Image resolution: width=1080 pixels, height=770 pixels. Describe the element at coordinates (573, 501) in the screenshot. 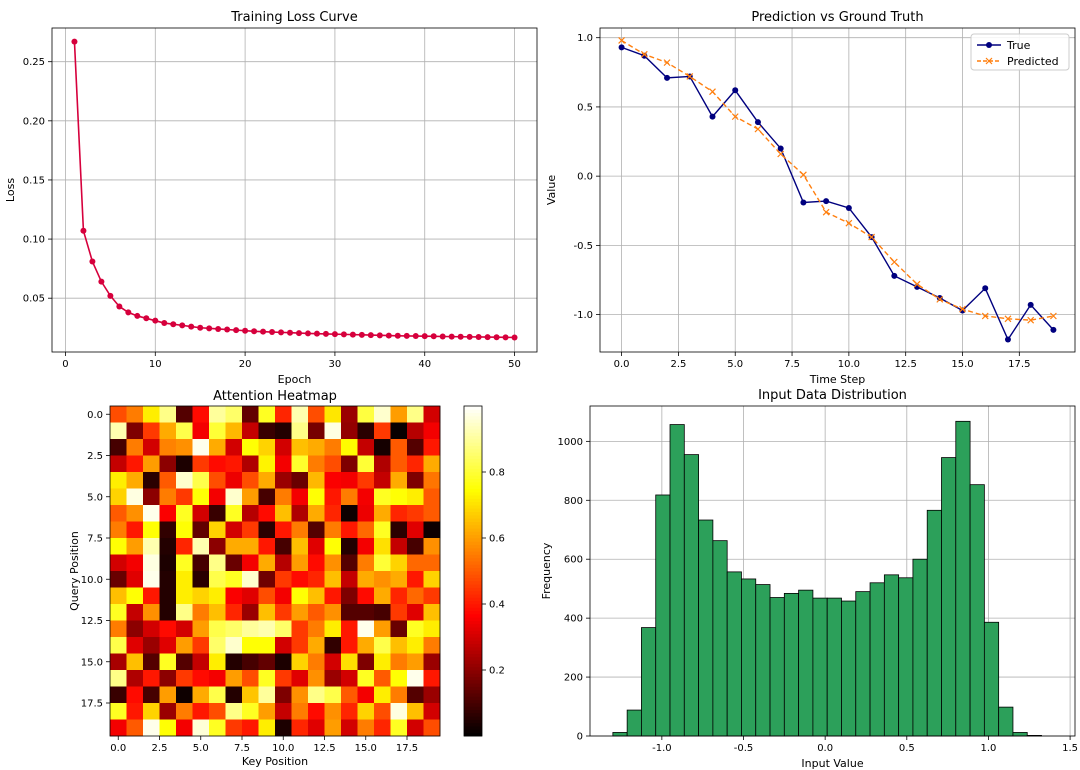

I see `y-tick-label: 800` at that location.